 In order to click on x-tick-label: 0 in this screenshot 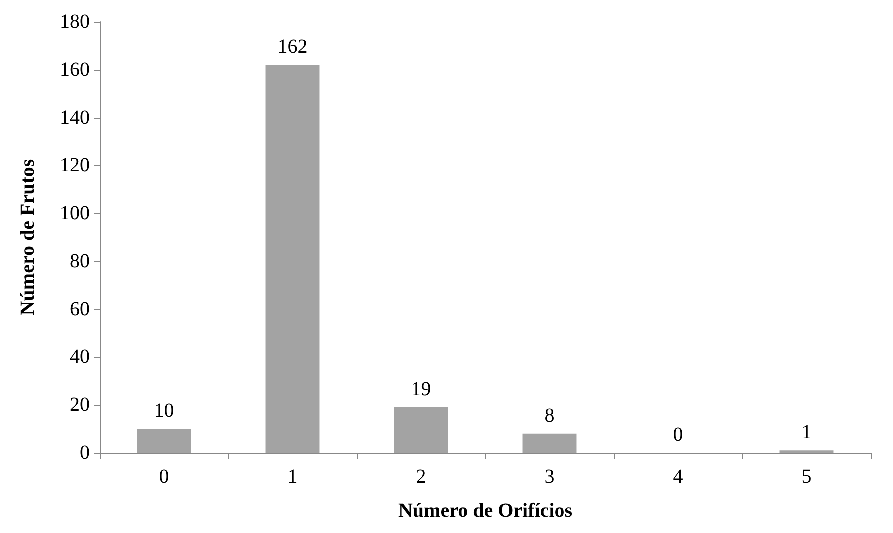, I will do `click(164, 477)`.